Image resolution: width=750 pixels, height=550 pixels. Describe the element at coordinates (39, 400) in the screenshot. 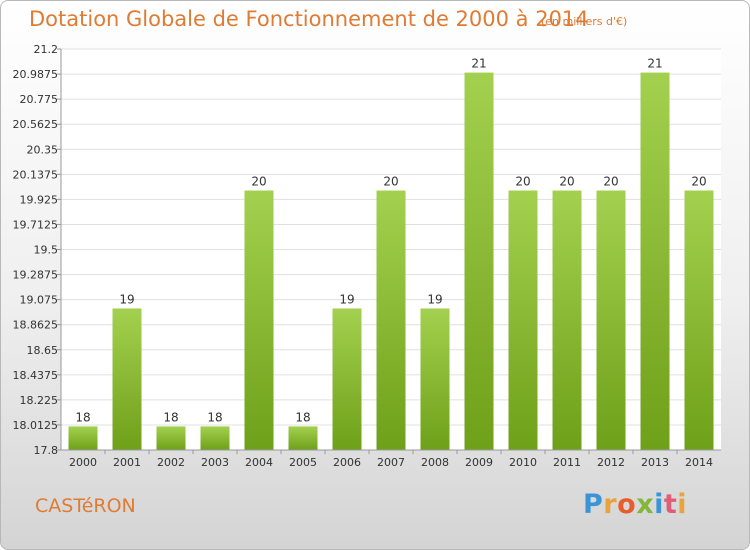

I see `y-tick-label: 18.225` at that location.